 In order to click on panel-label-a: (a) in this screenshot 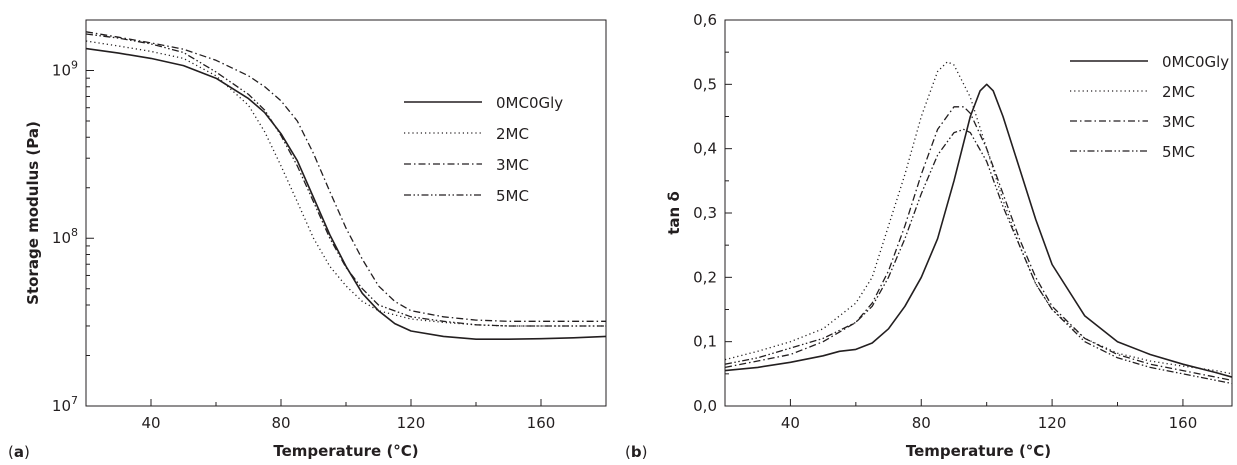, I will do `click(19, 452)`.